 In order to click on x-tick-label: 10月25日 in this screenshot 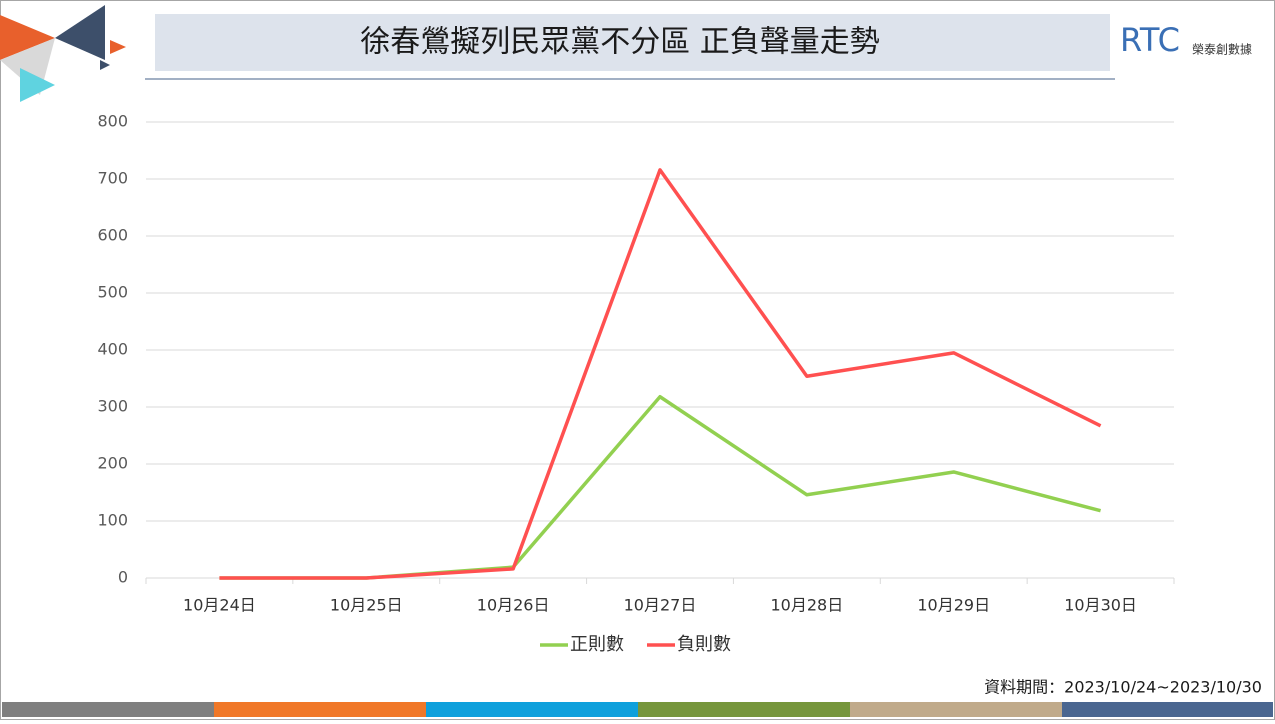, I will do `click(366, 605)`.